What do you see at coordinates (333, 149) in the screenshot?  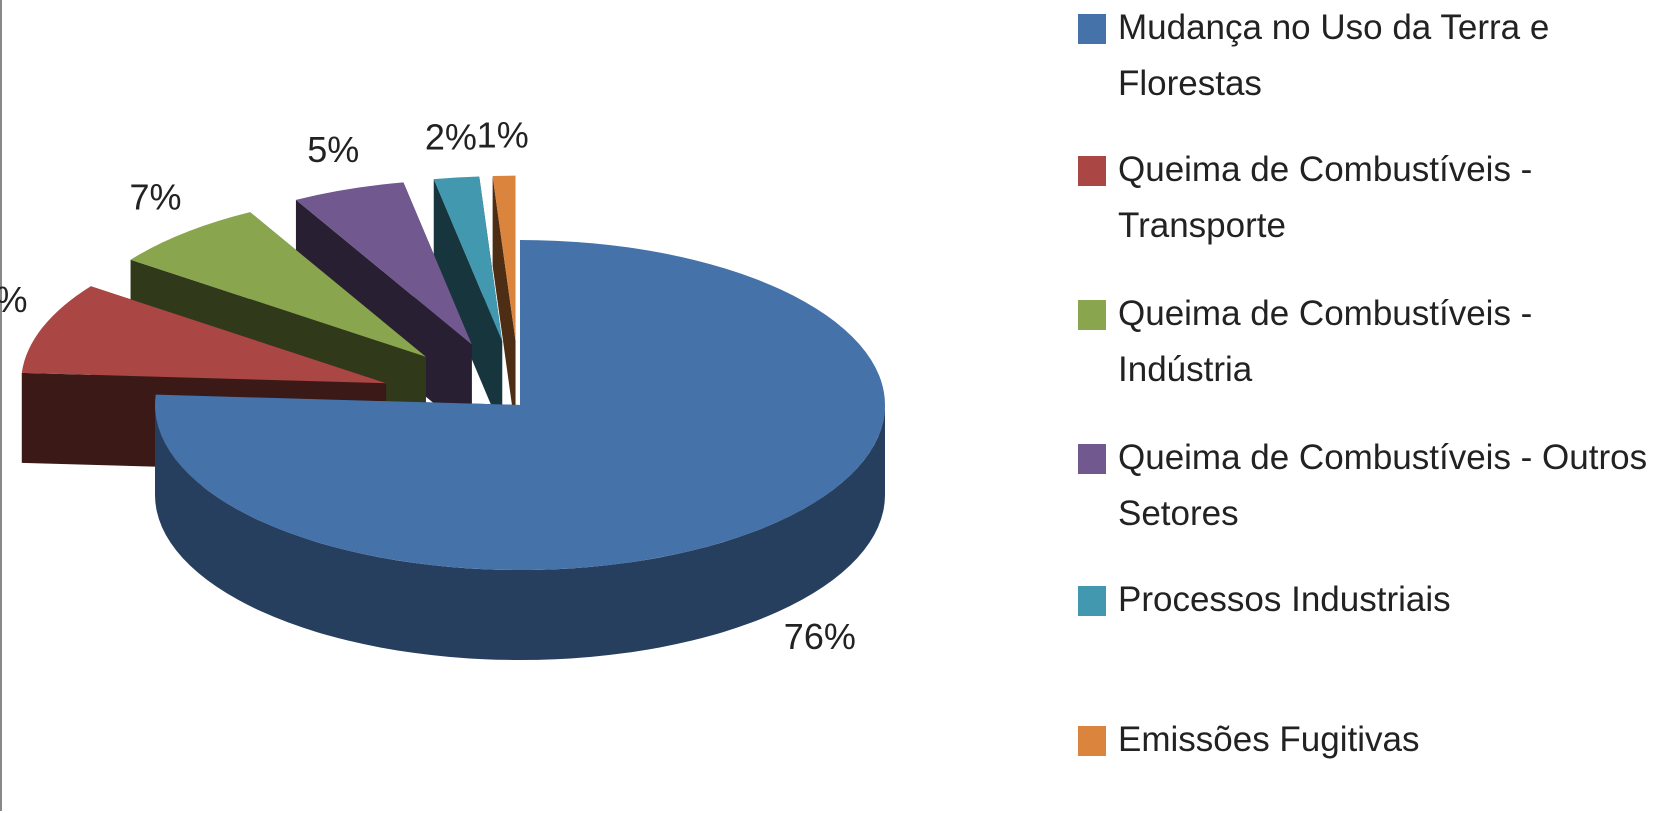 I see `data-label: 5%` at bounding box center [333, 149].